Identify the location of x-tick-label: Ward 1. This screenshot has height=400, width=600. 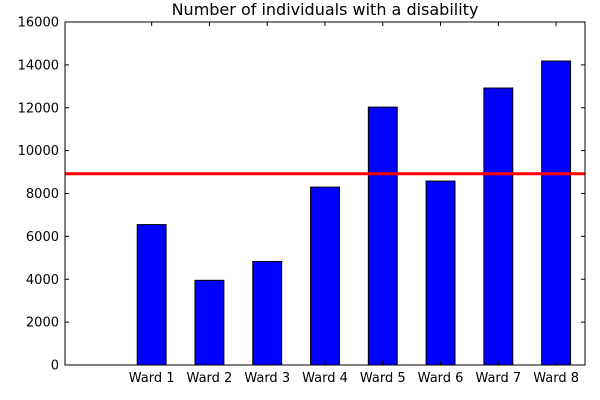
(152, 378).